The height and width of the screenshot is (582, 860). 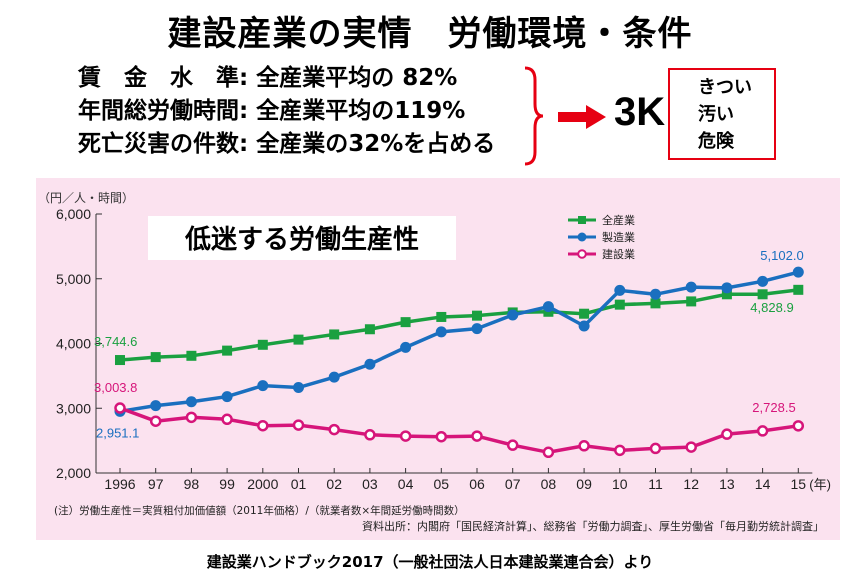 What do you see at coordinates (534, 116) in the screenshot?
I see `brace-icon` at bounding box center [534, 116].